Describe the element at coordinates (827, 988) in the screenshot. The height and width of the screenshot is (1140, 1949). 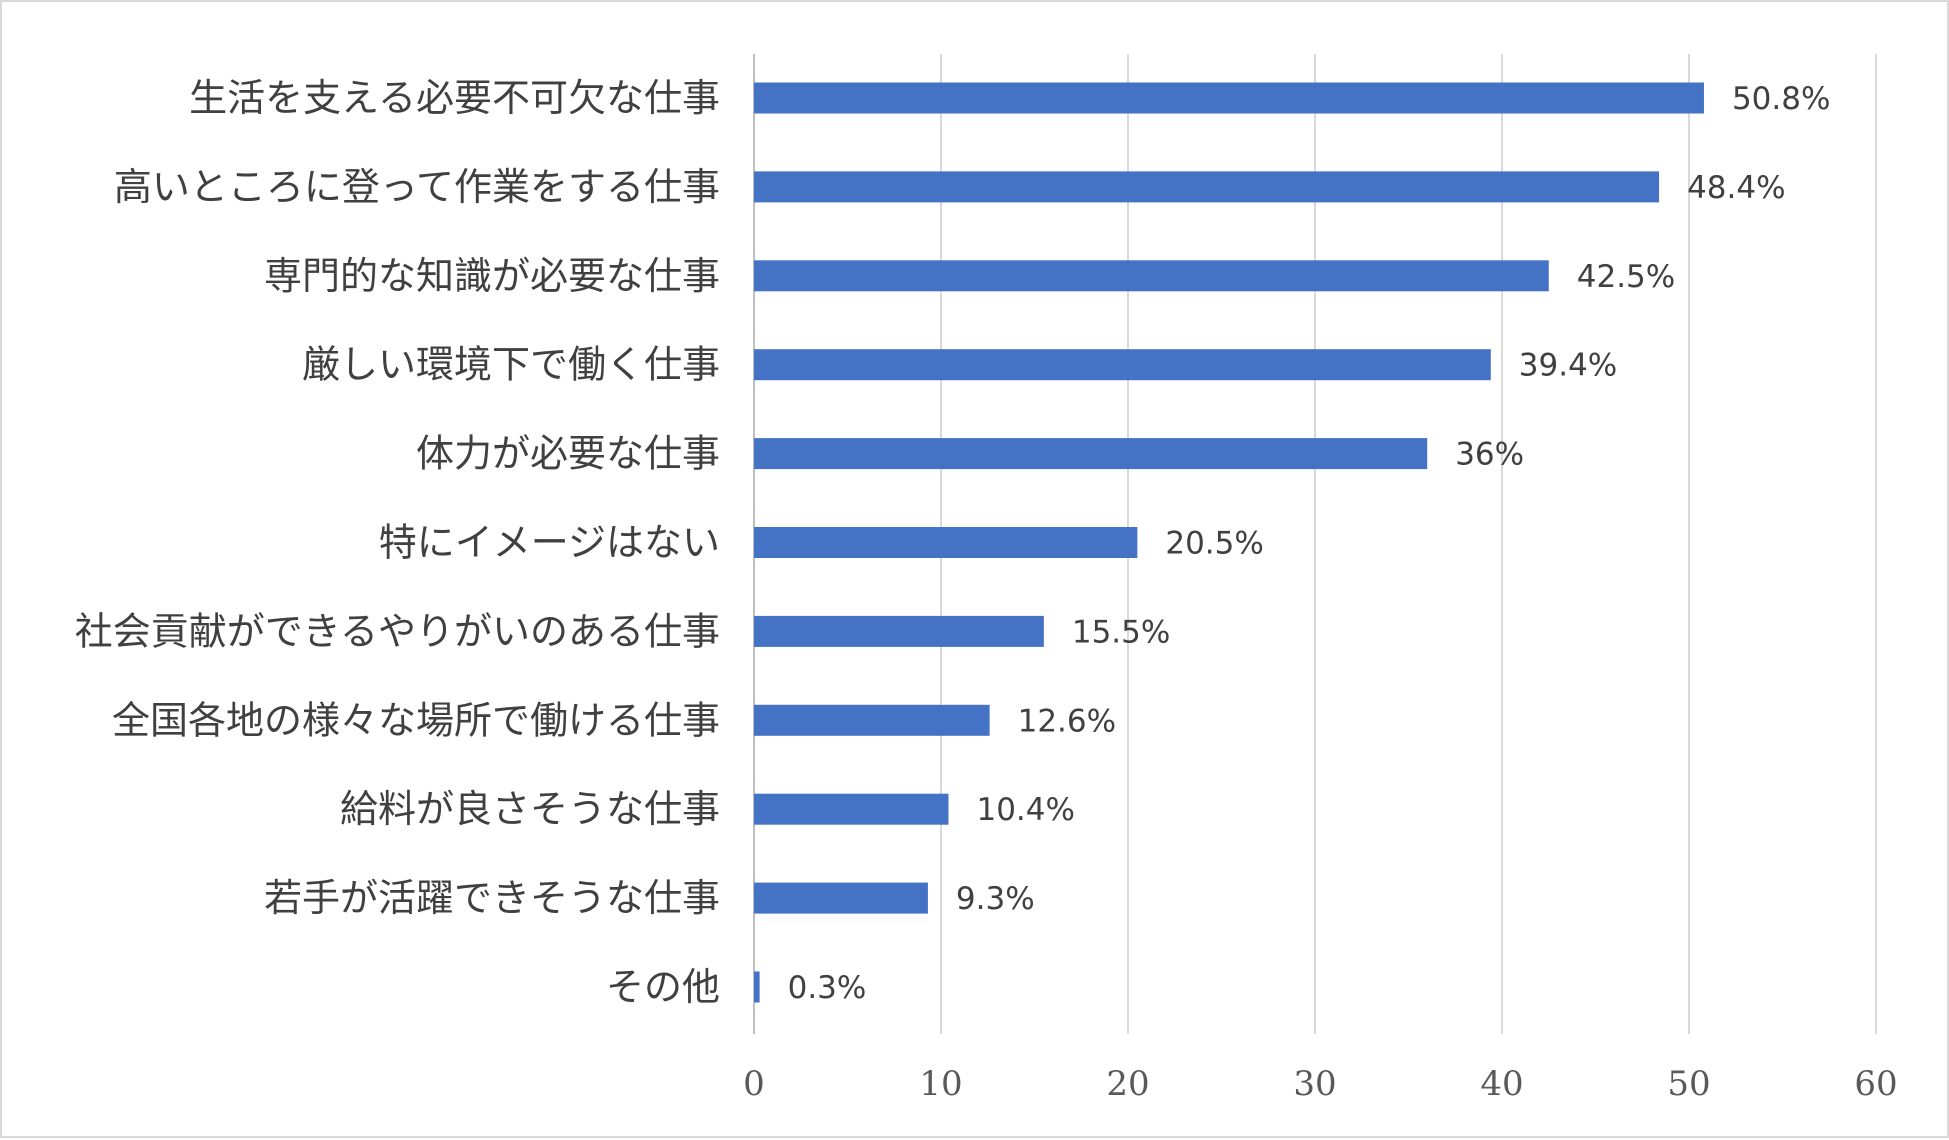
I see `value-label-11: 0.3%` at that location.